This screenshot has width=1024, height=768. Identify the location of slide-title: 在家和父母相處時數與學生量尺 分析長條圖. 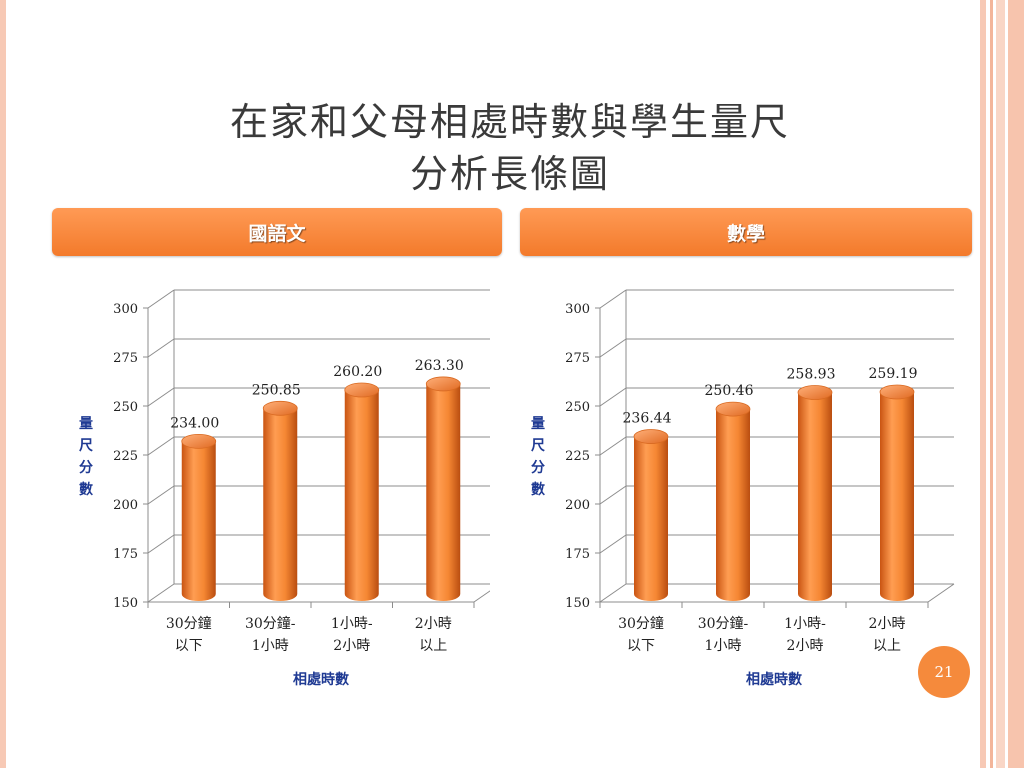
(510, 148).